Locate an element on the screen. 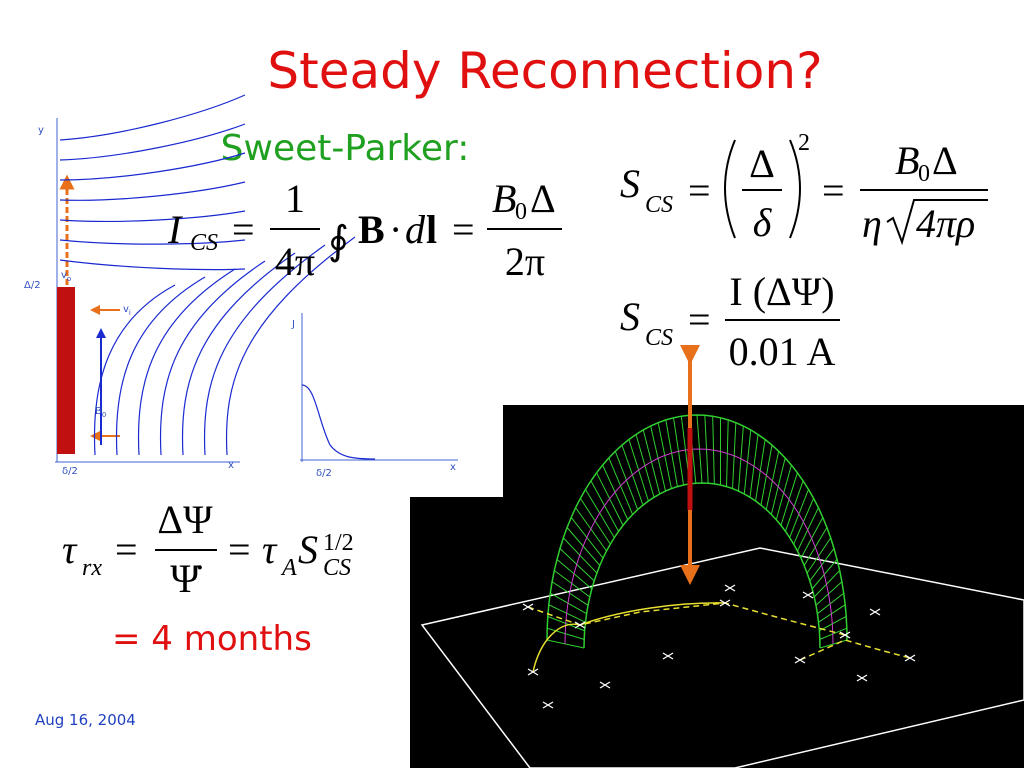 This screenshot has height=768, width=1024. current-sheet is located at coordinates (66, 370).